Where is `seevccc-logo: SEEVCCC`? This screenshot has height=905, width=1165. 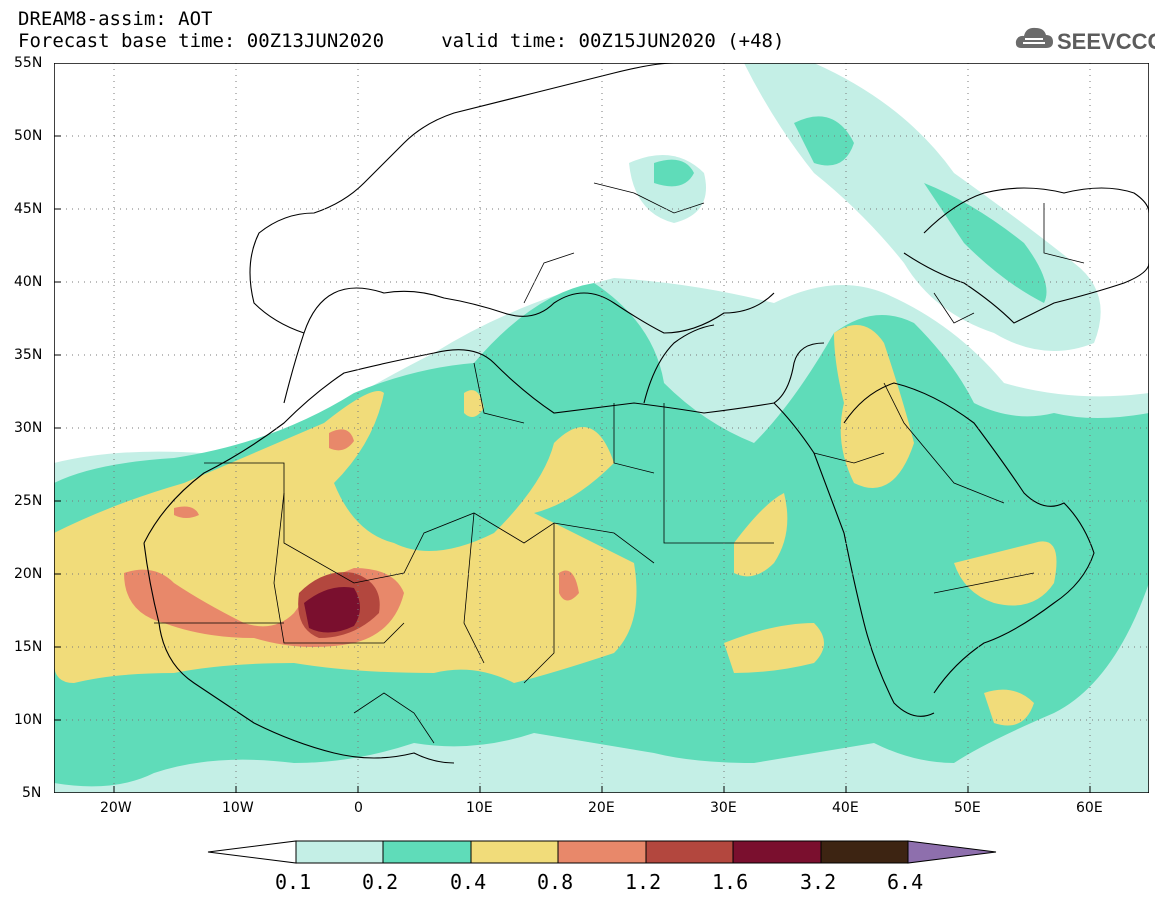 seevccc-logo: SEEVCCC is located at coordinates (1089, 39).